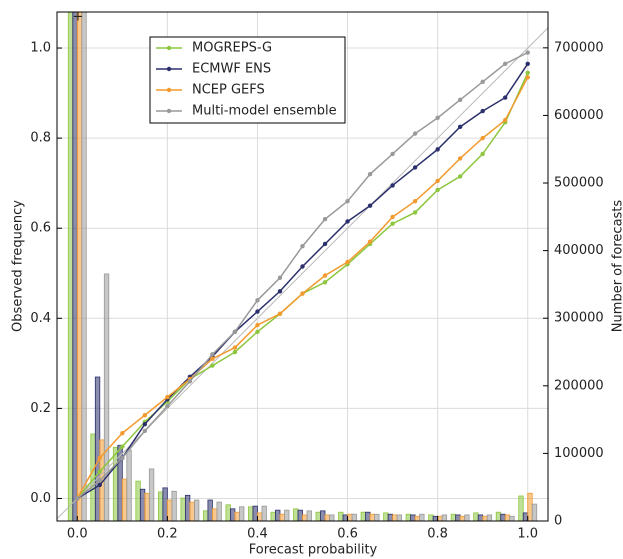 The width and height of the screenshot is (623, 559). I want to click on legend-label: Multi-model ensemble, so click(264, 111).